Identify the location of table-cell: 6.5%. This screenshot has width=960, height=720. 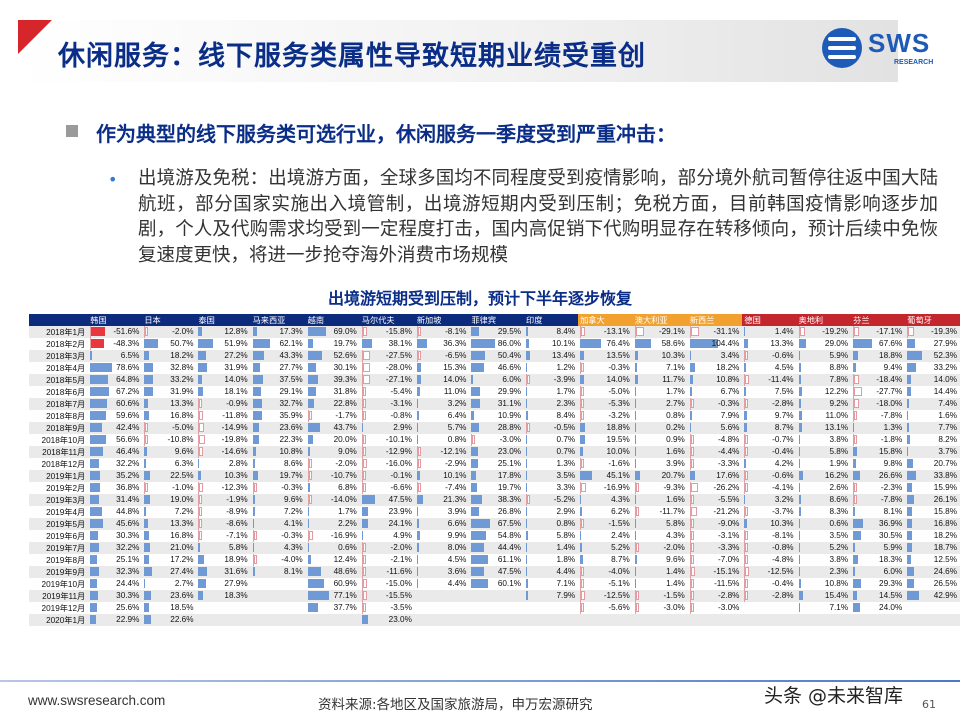
(115, 356).